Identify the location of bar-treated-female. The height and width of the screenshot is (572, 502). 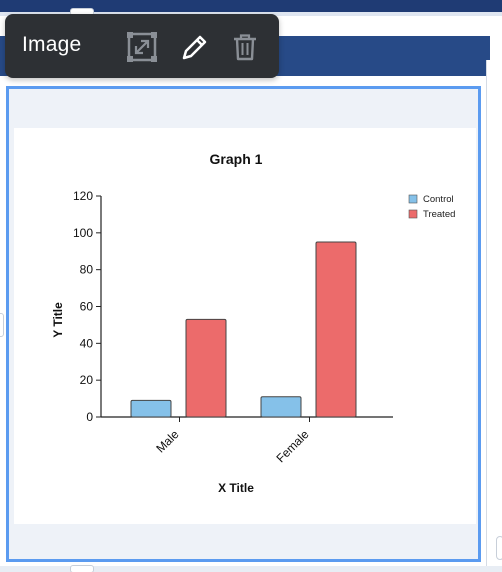
(336, 329).